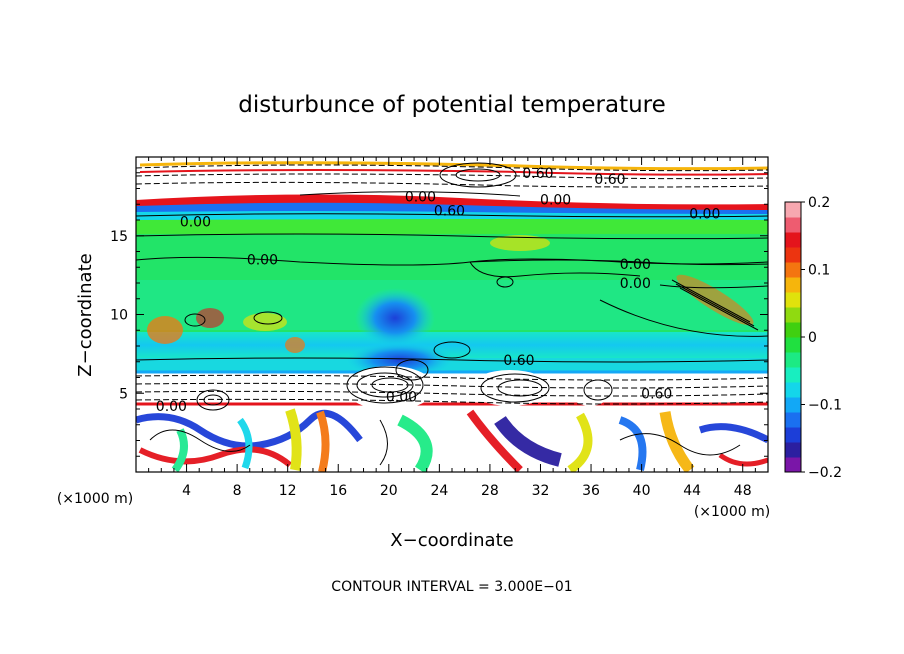 The height and width of the screenshot is (654, 904). What do you see at coordinates (338, 491) in the screenshot?
I see `x-tick-label: 16` at bounding box center [338, 491].